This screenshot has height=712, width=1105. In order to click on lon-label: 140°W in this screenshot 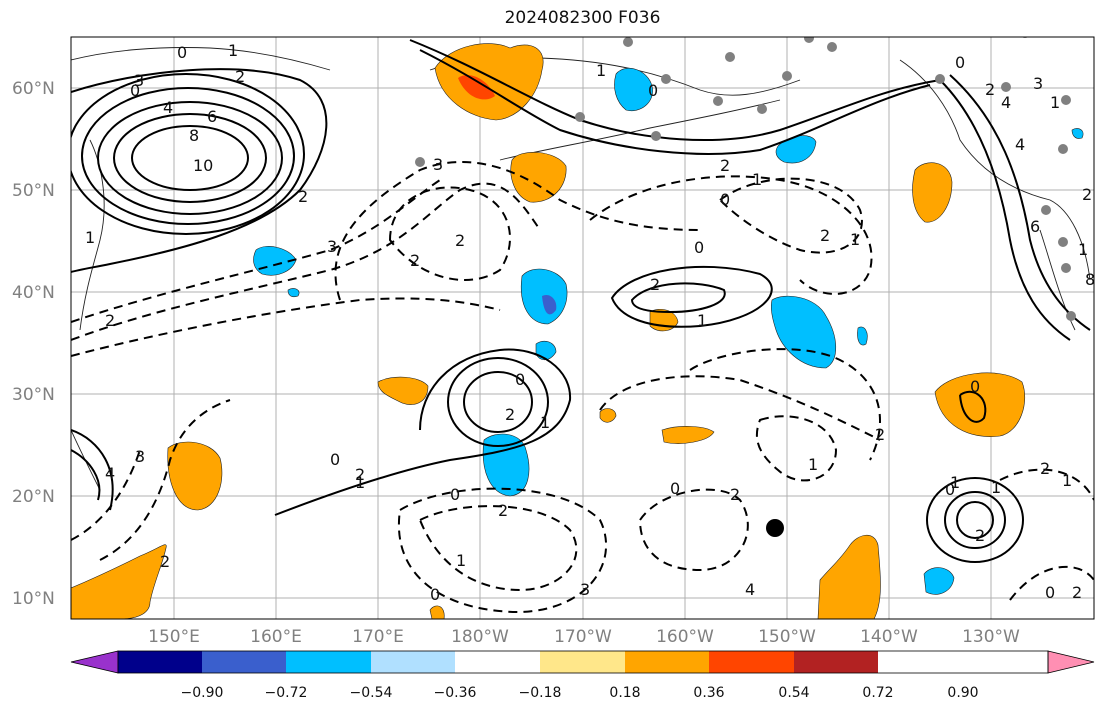, I will do `click(889, 637)`.